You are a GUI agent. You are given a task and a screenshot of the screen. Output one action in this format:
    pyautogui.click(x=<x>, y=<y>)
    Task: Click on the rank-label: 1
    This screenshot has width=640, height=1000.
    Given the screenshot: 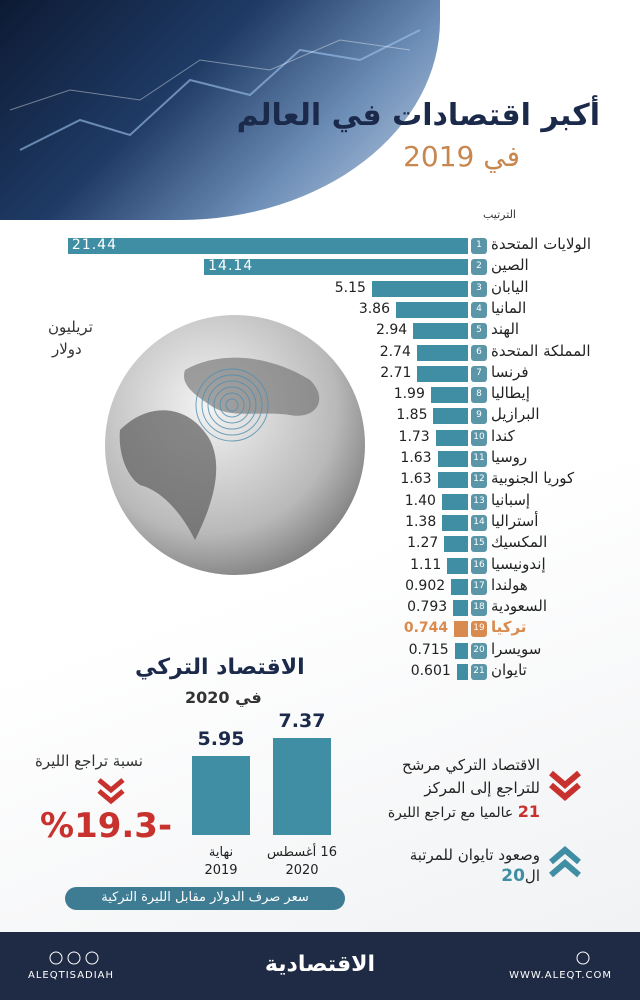 What is the action you would take?
    pyautogui.click(x=479, y=245)
    